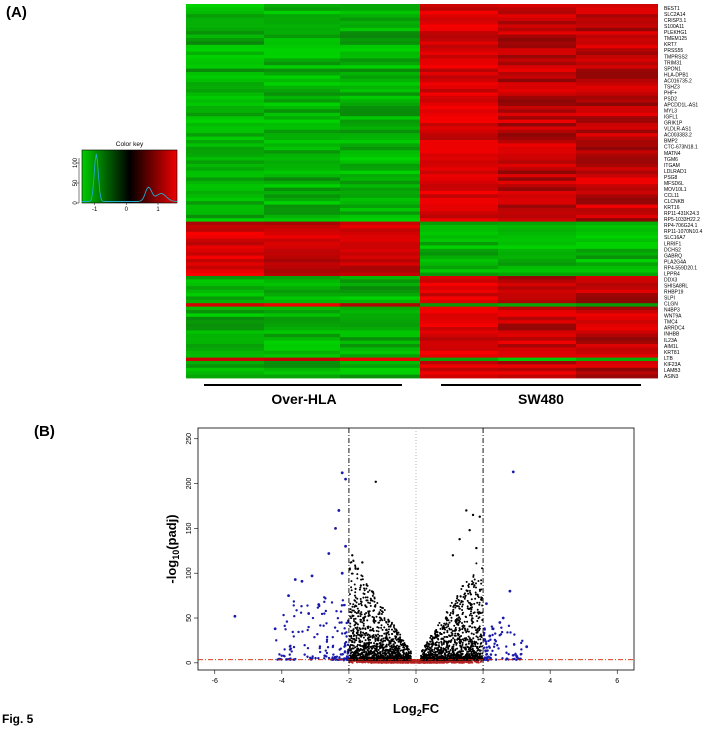 This screenshot has width=712, height=730. What do you see at coordinates (672, 69) in the screenshot?
I see `heatmap-row-label: SPON1` at bounding box center [672, 69].